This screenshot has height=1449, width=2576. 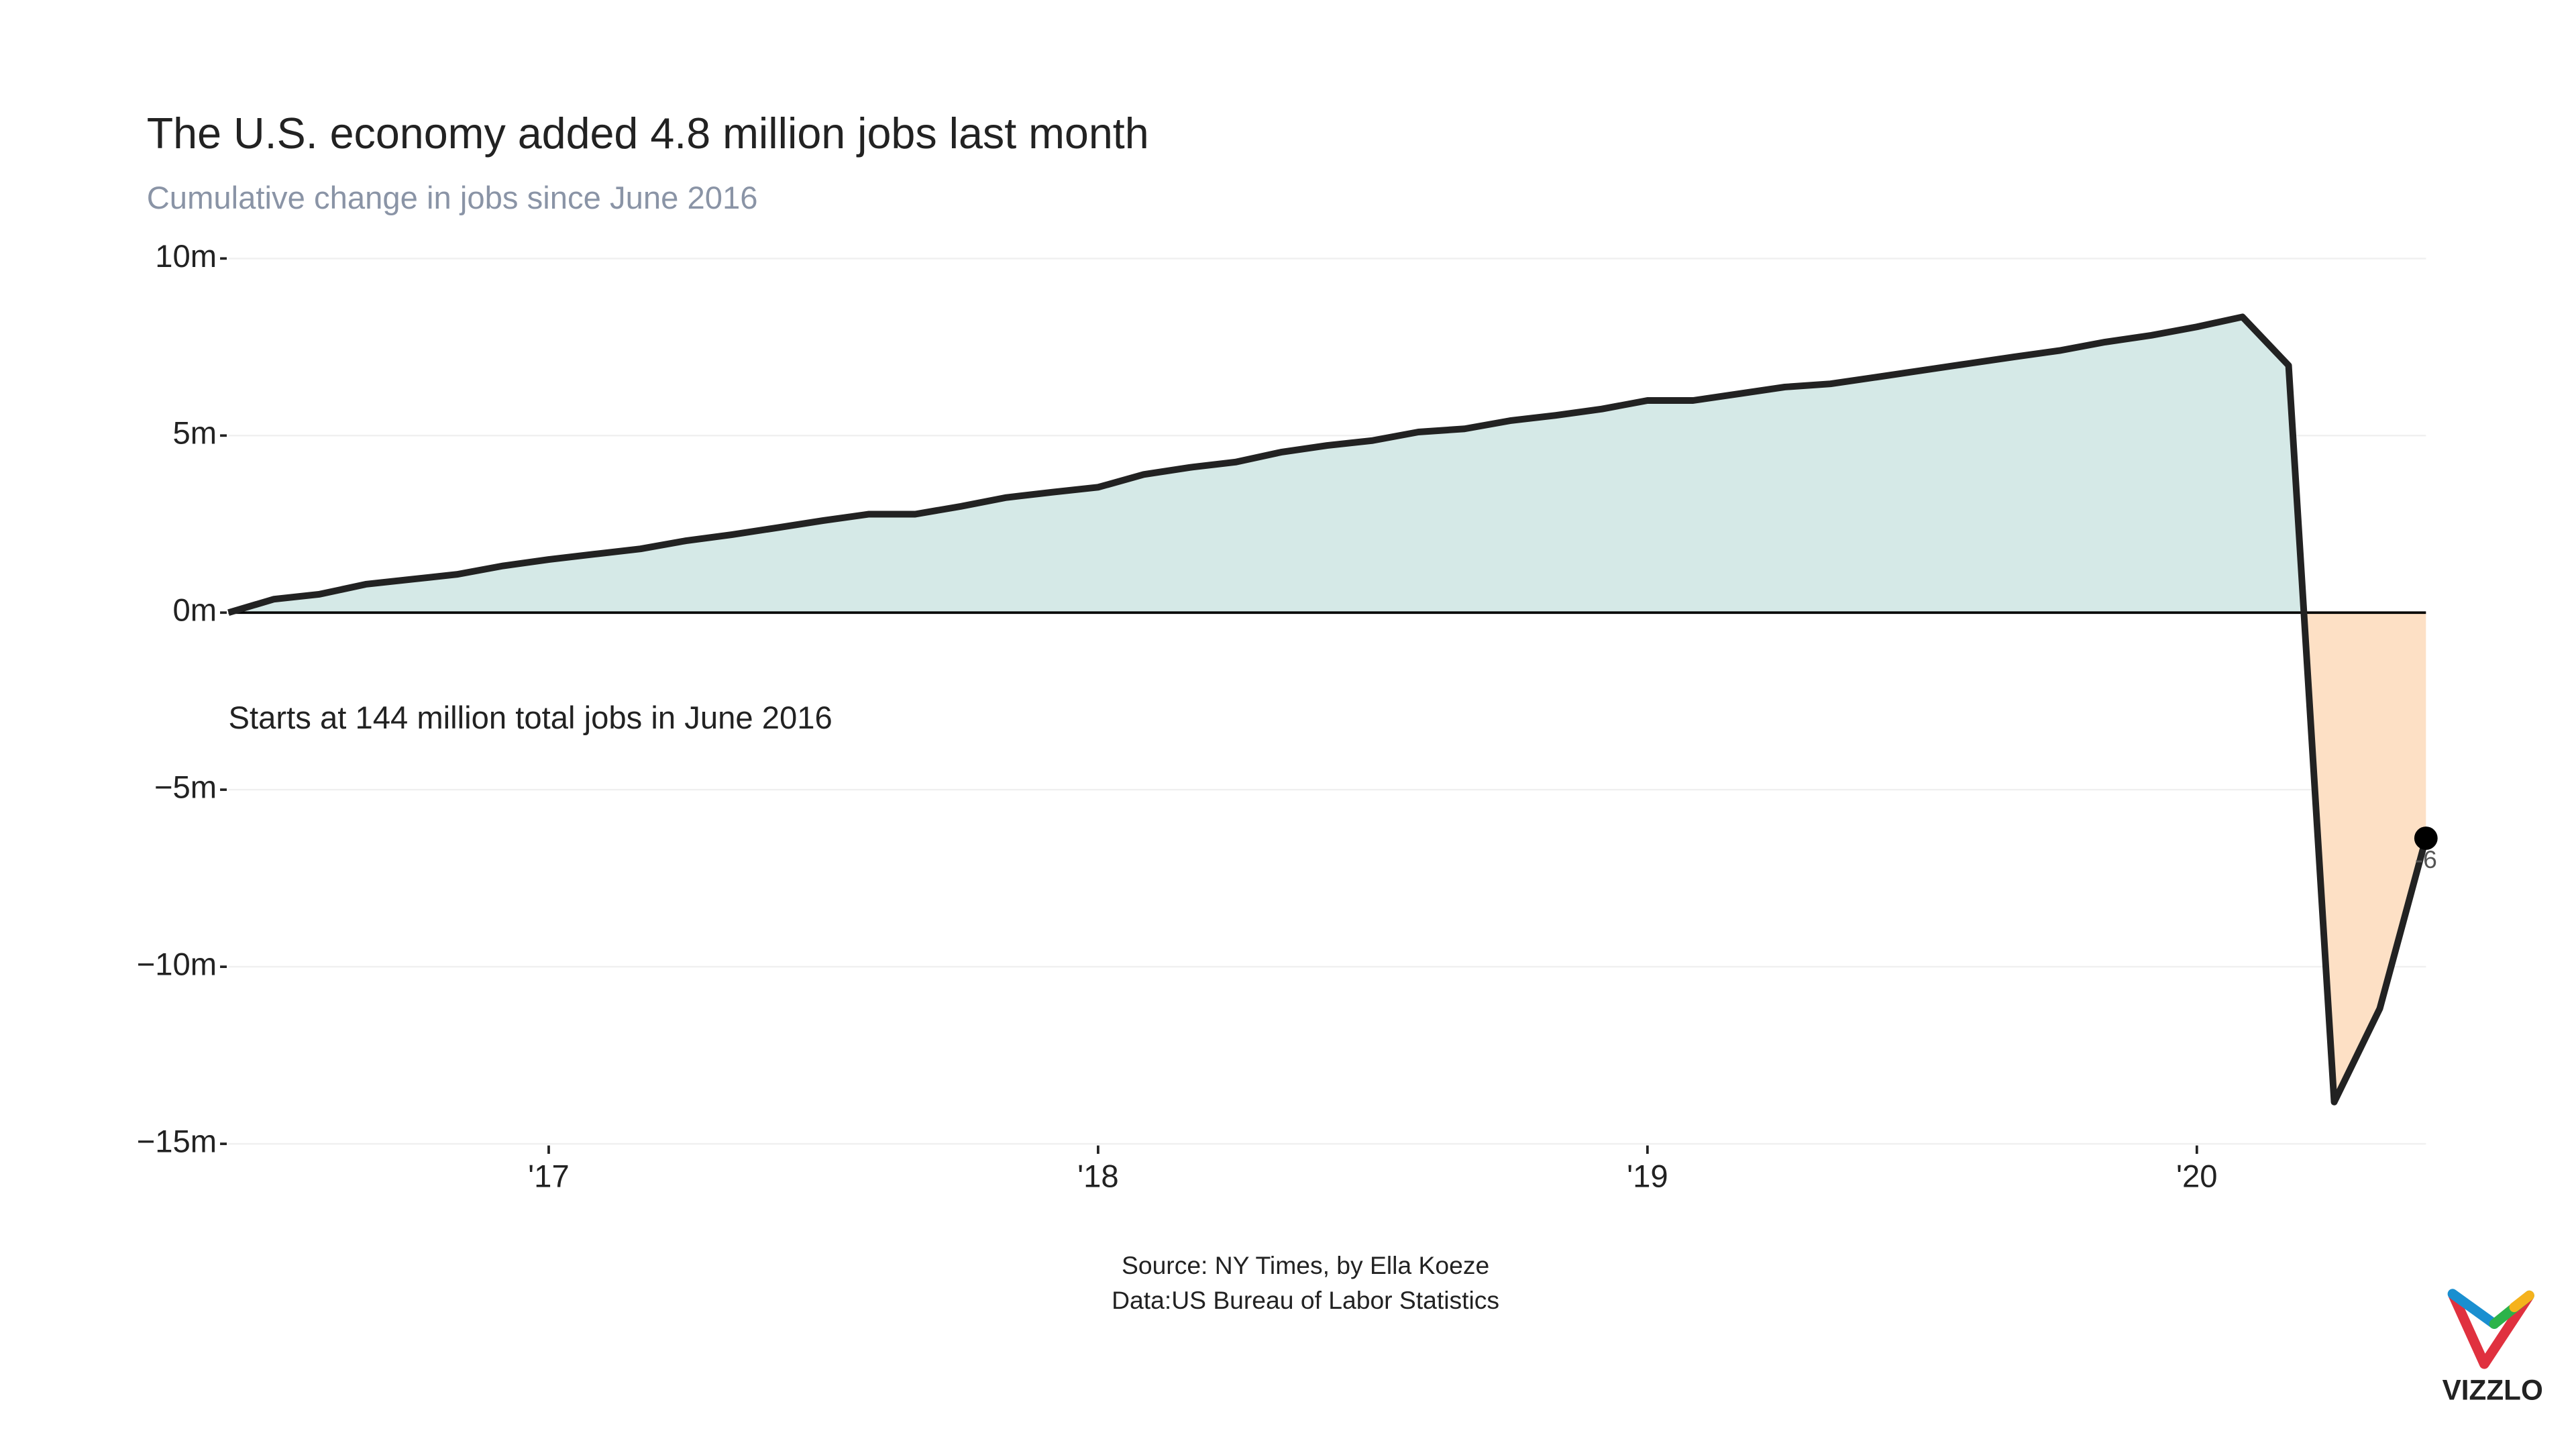 What do you see at coordinates (1098, 1177) in the screenshot?
I see `x-tick-label: '18` at bounding box center [1098, 1177].